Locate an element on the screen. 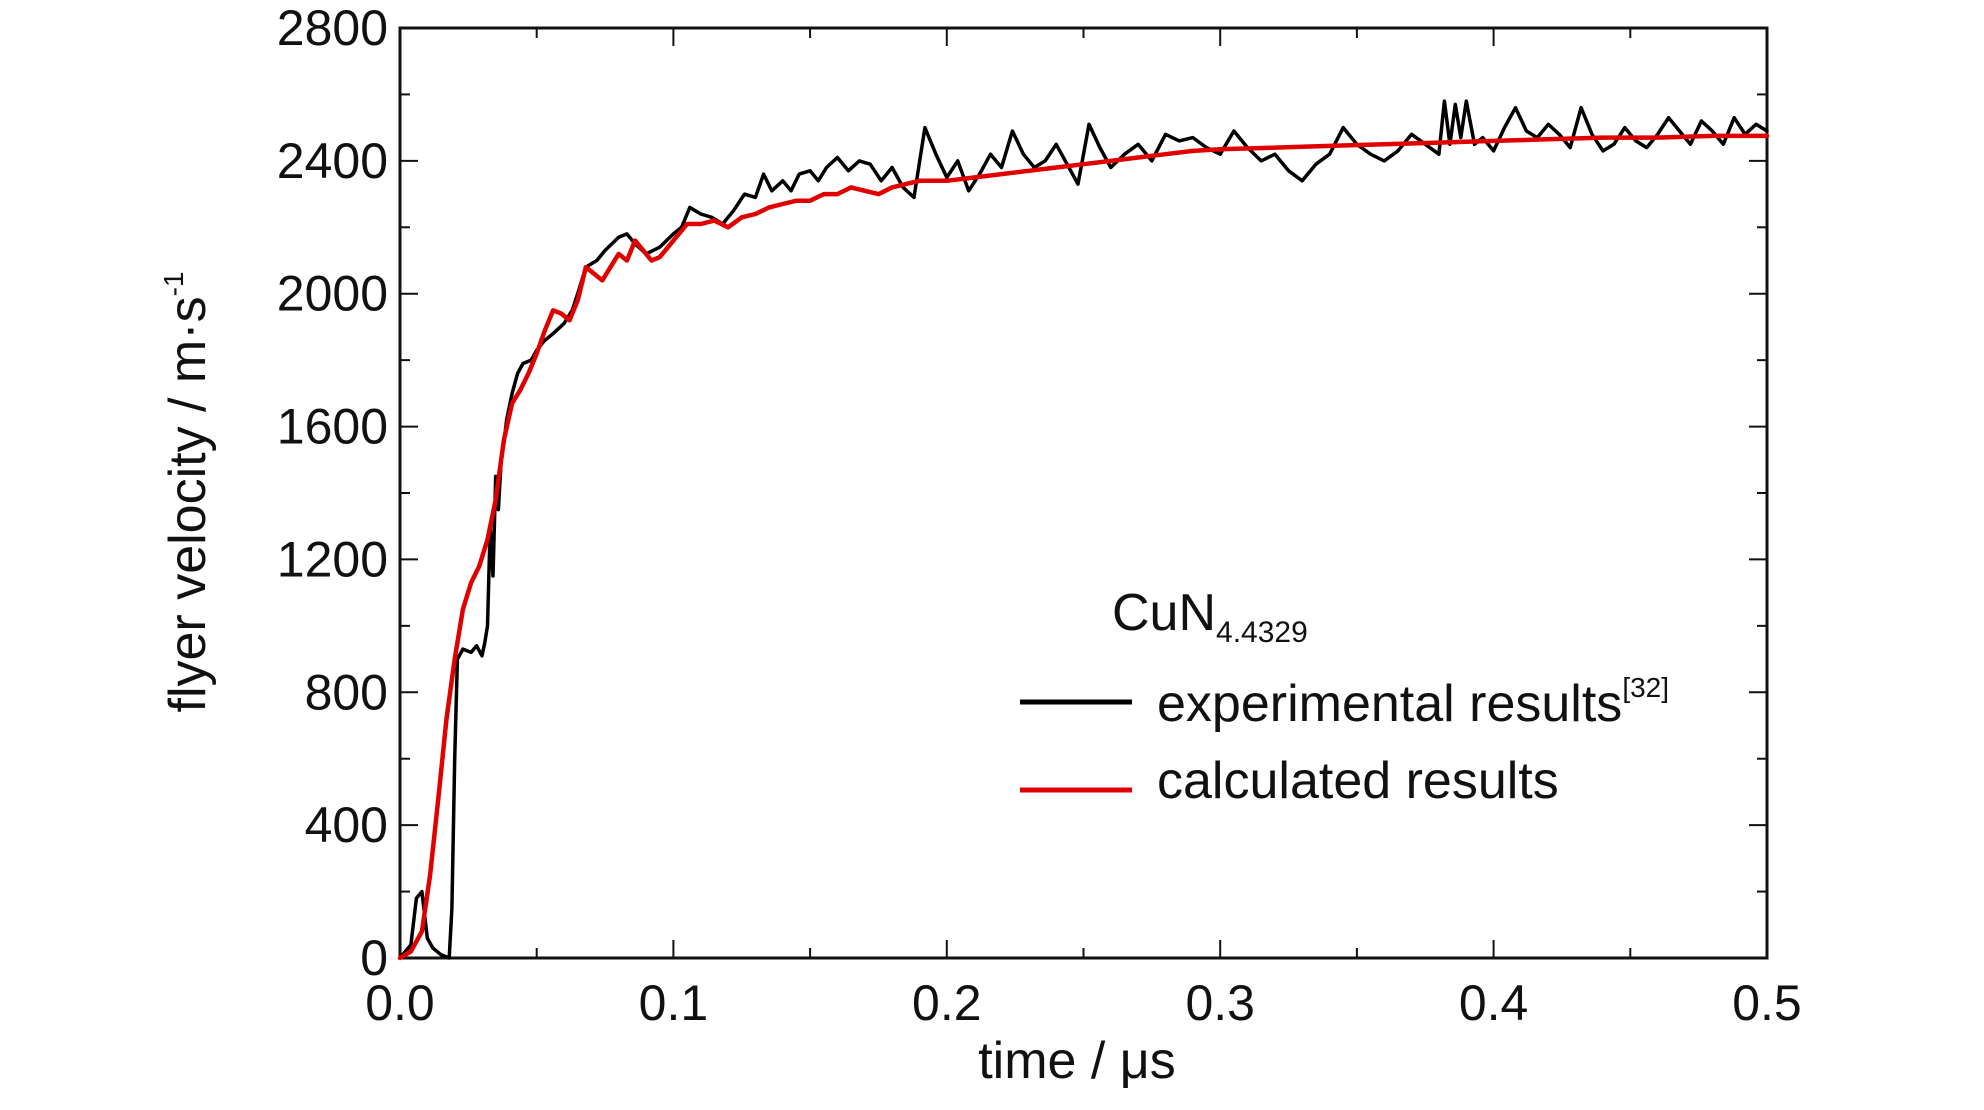 This screenshot has height=1110, width=1984. x-tick-label: 0.0 is located at coordinates (400, 1003).